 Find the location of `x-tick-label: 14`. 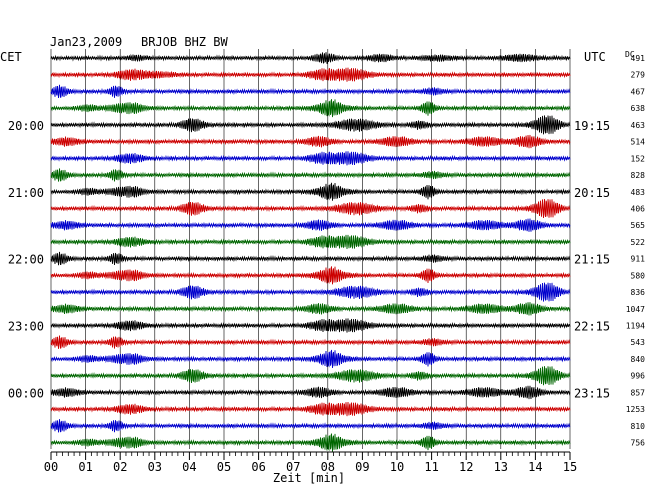

x-tick-label: 14 is located at coordinates (535, 467).